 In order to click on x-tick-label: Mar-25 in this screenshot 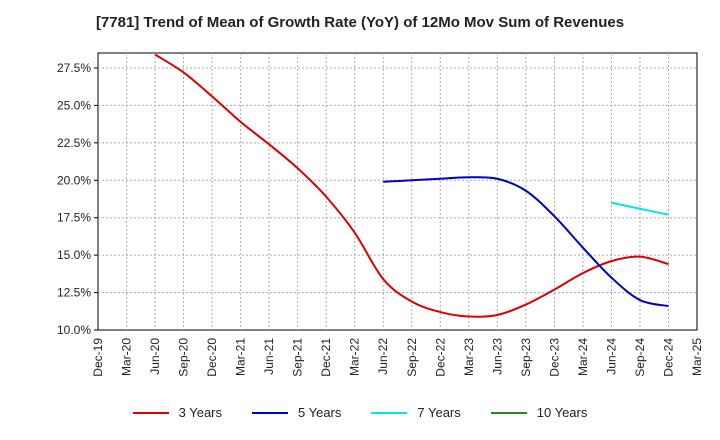, I will do `click(697, 357)`.